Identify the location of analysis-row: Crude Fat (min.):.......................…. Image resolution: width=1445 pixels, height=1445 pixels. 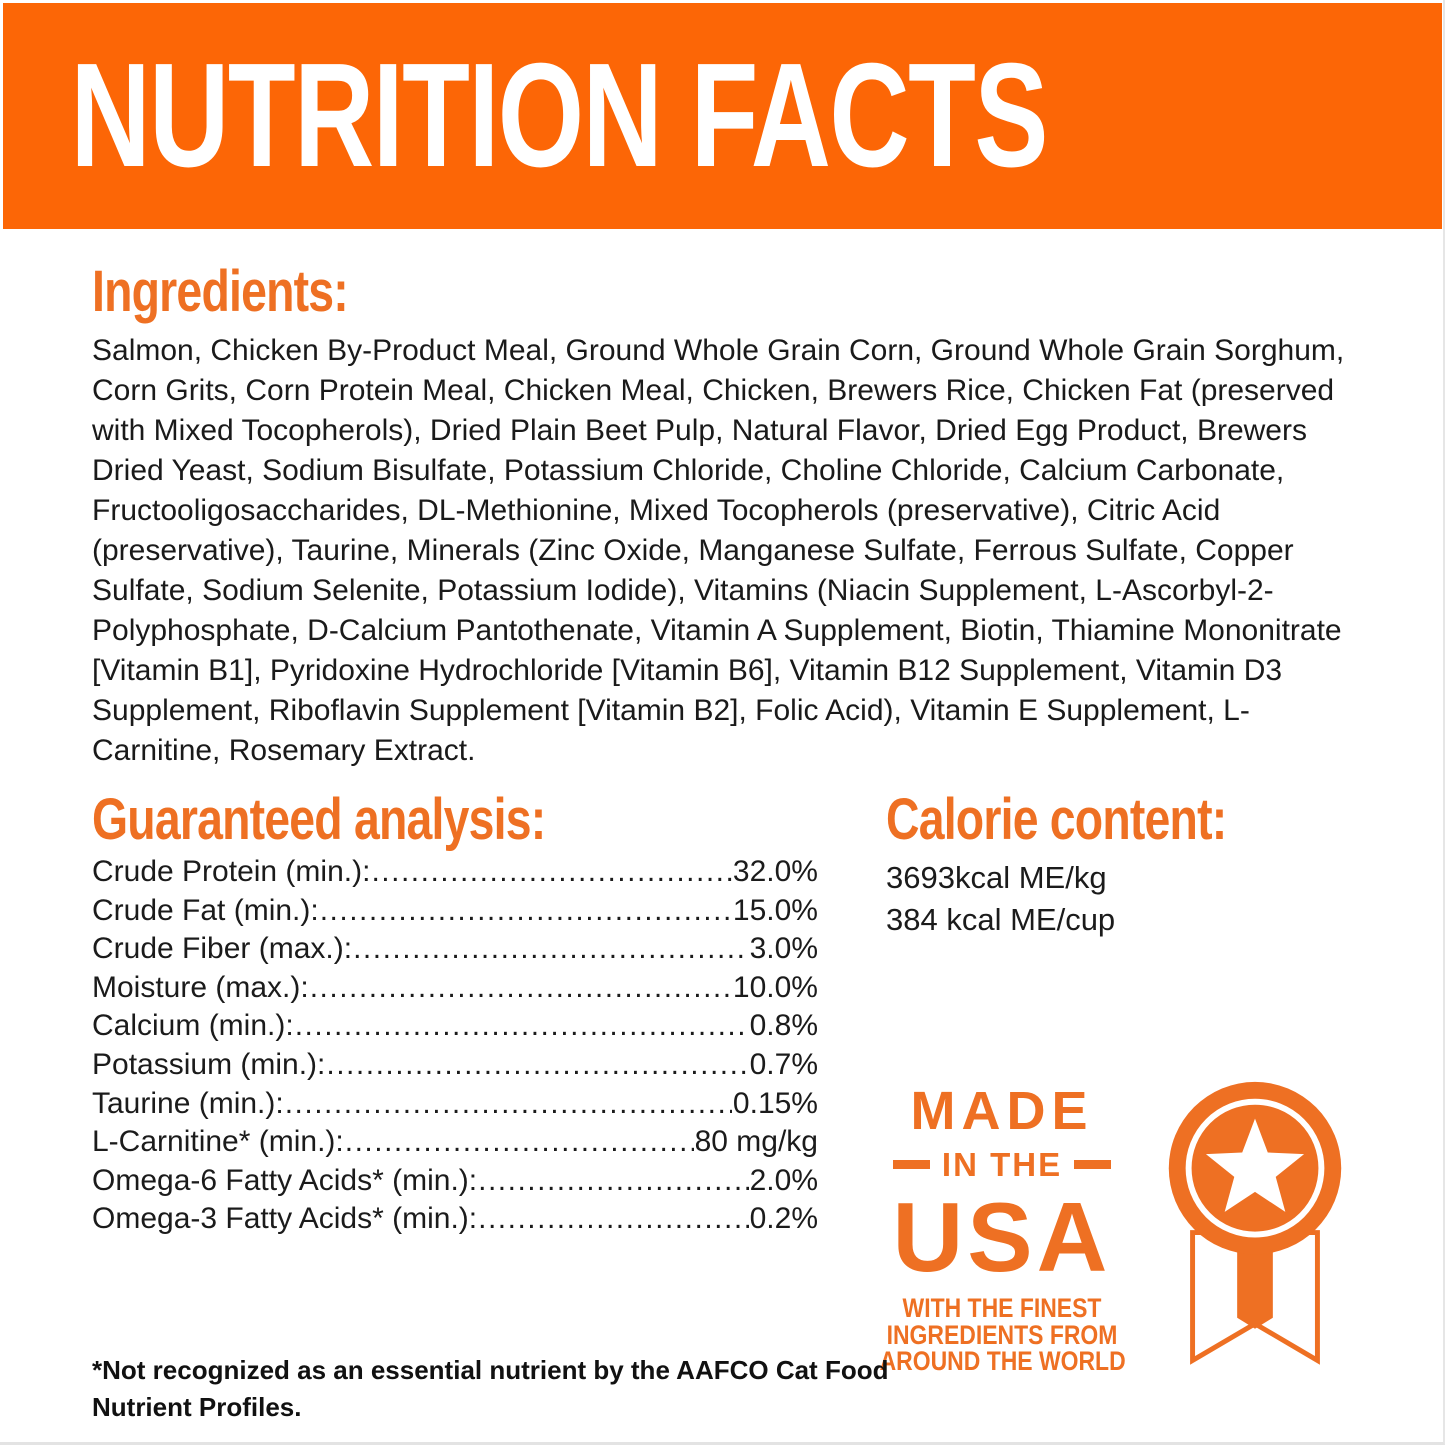
(455, 911).